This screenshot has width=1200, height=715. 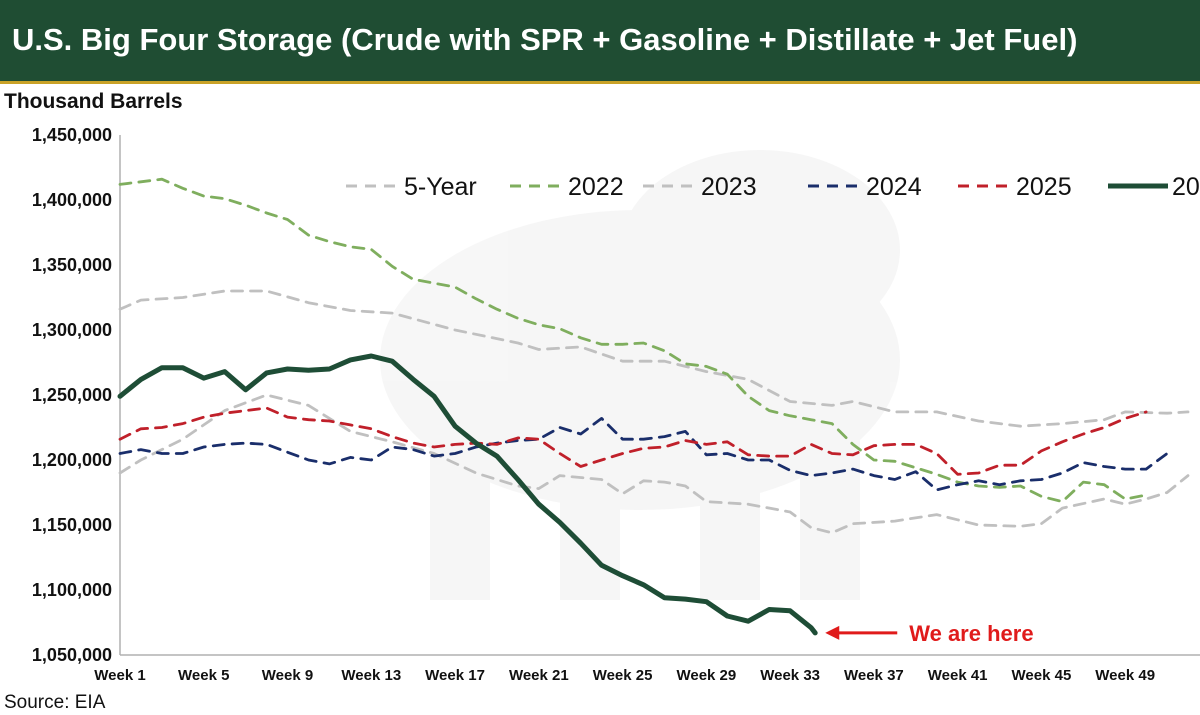 I want to click on x-tick-label: Week 13, so click(x=371, y=675).